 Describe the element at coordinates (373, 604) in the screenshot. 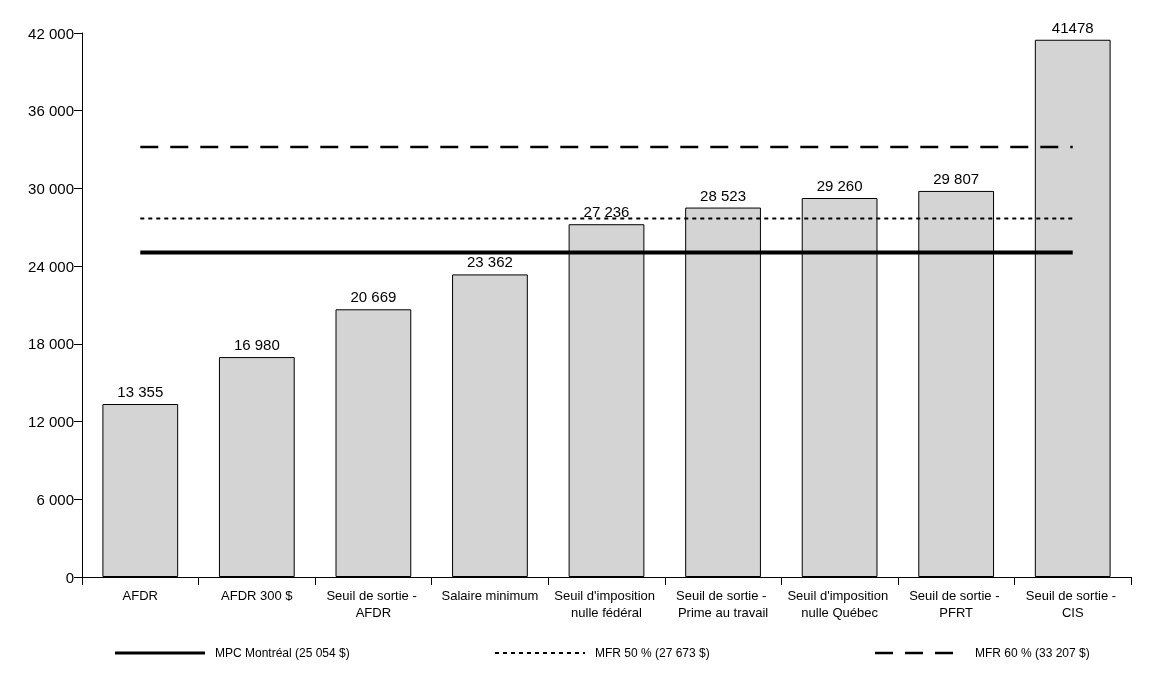

I see `x-tick-label: Seuil de sortie - AFDR` at that location.